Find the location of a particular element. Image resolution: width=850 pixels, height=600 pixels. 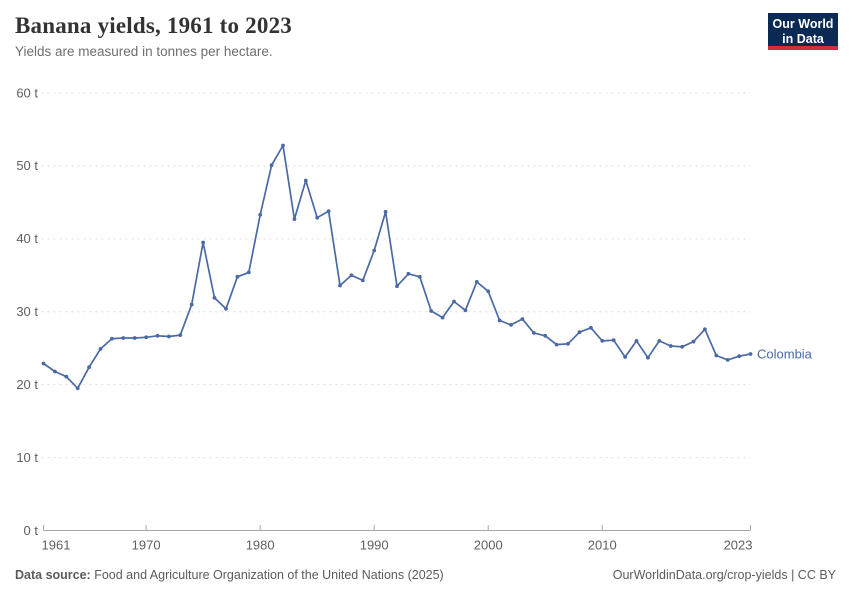

x-axis: 1961 1970 1980 1990 2000 2010 2023 is located at coordinates (397, 539).